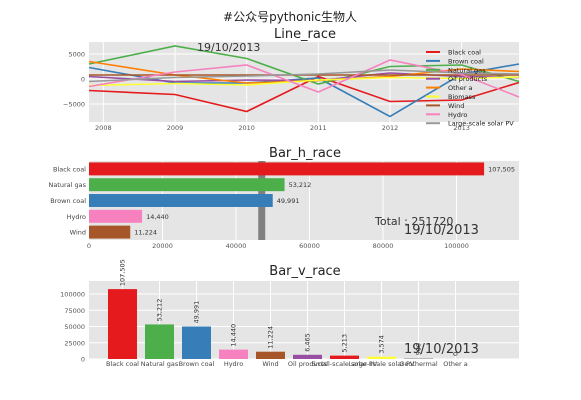 The width and height of the screenshot is (581, 400). I want to click on line-race-title: Line_race, so click(305, 34).